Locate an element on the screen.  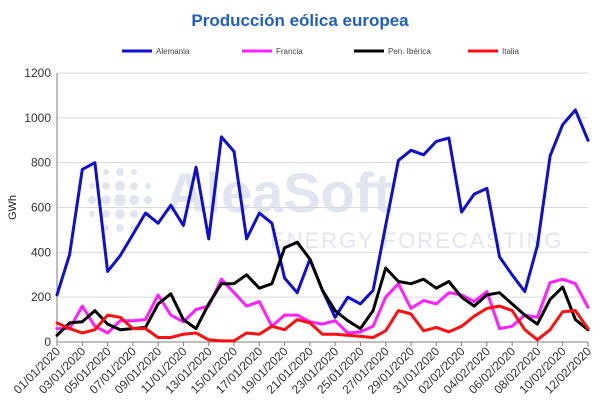
y-tick-label: 200 is located at coordinates (41, 297).